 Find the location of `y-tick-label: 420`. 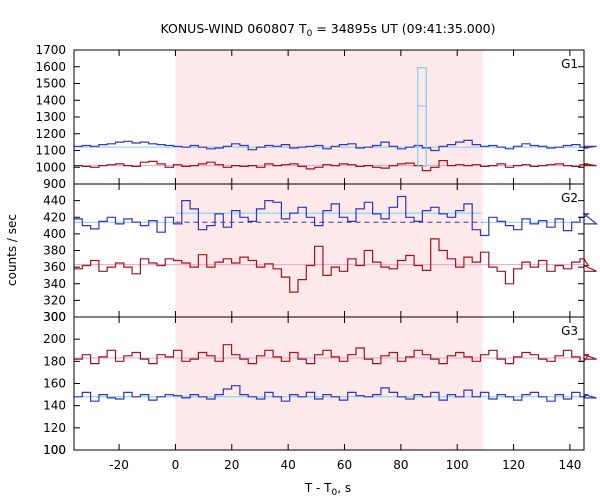

y-tick-label: 420 is located at coordinates (54, 217).